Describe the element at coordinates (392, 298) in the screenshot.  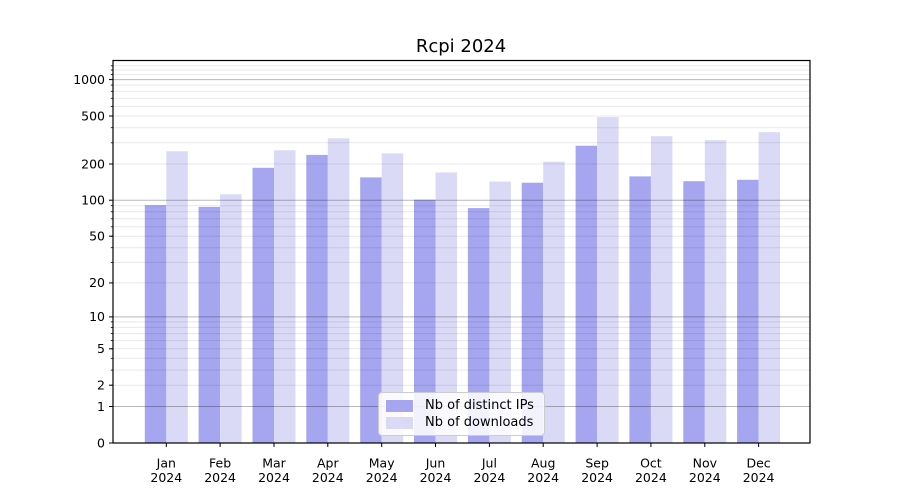
I see `bar-downloads-may` at that location.